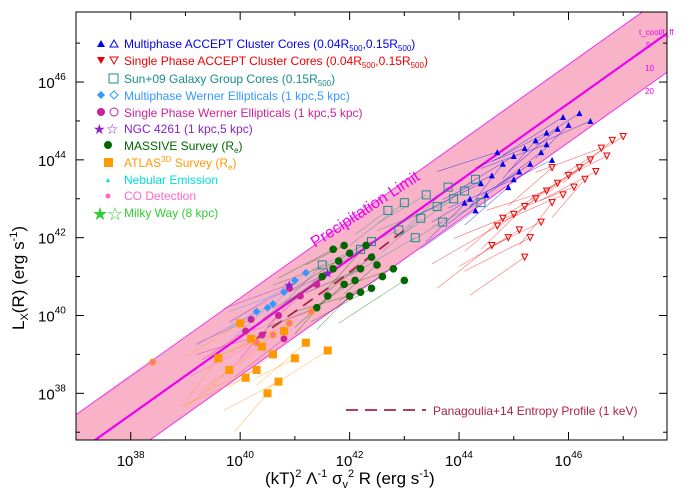  I want to click on band-tick-5: 5, so click(648, 45).